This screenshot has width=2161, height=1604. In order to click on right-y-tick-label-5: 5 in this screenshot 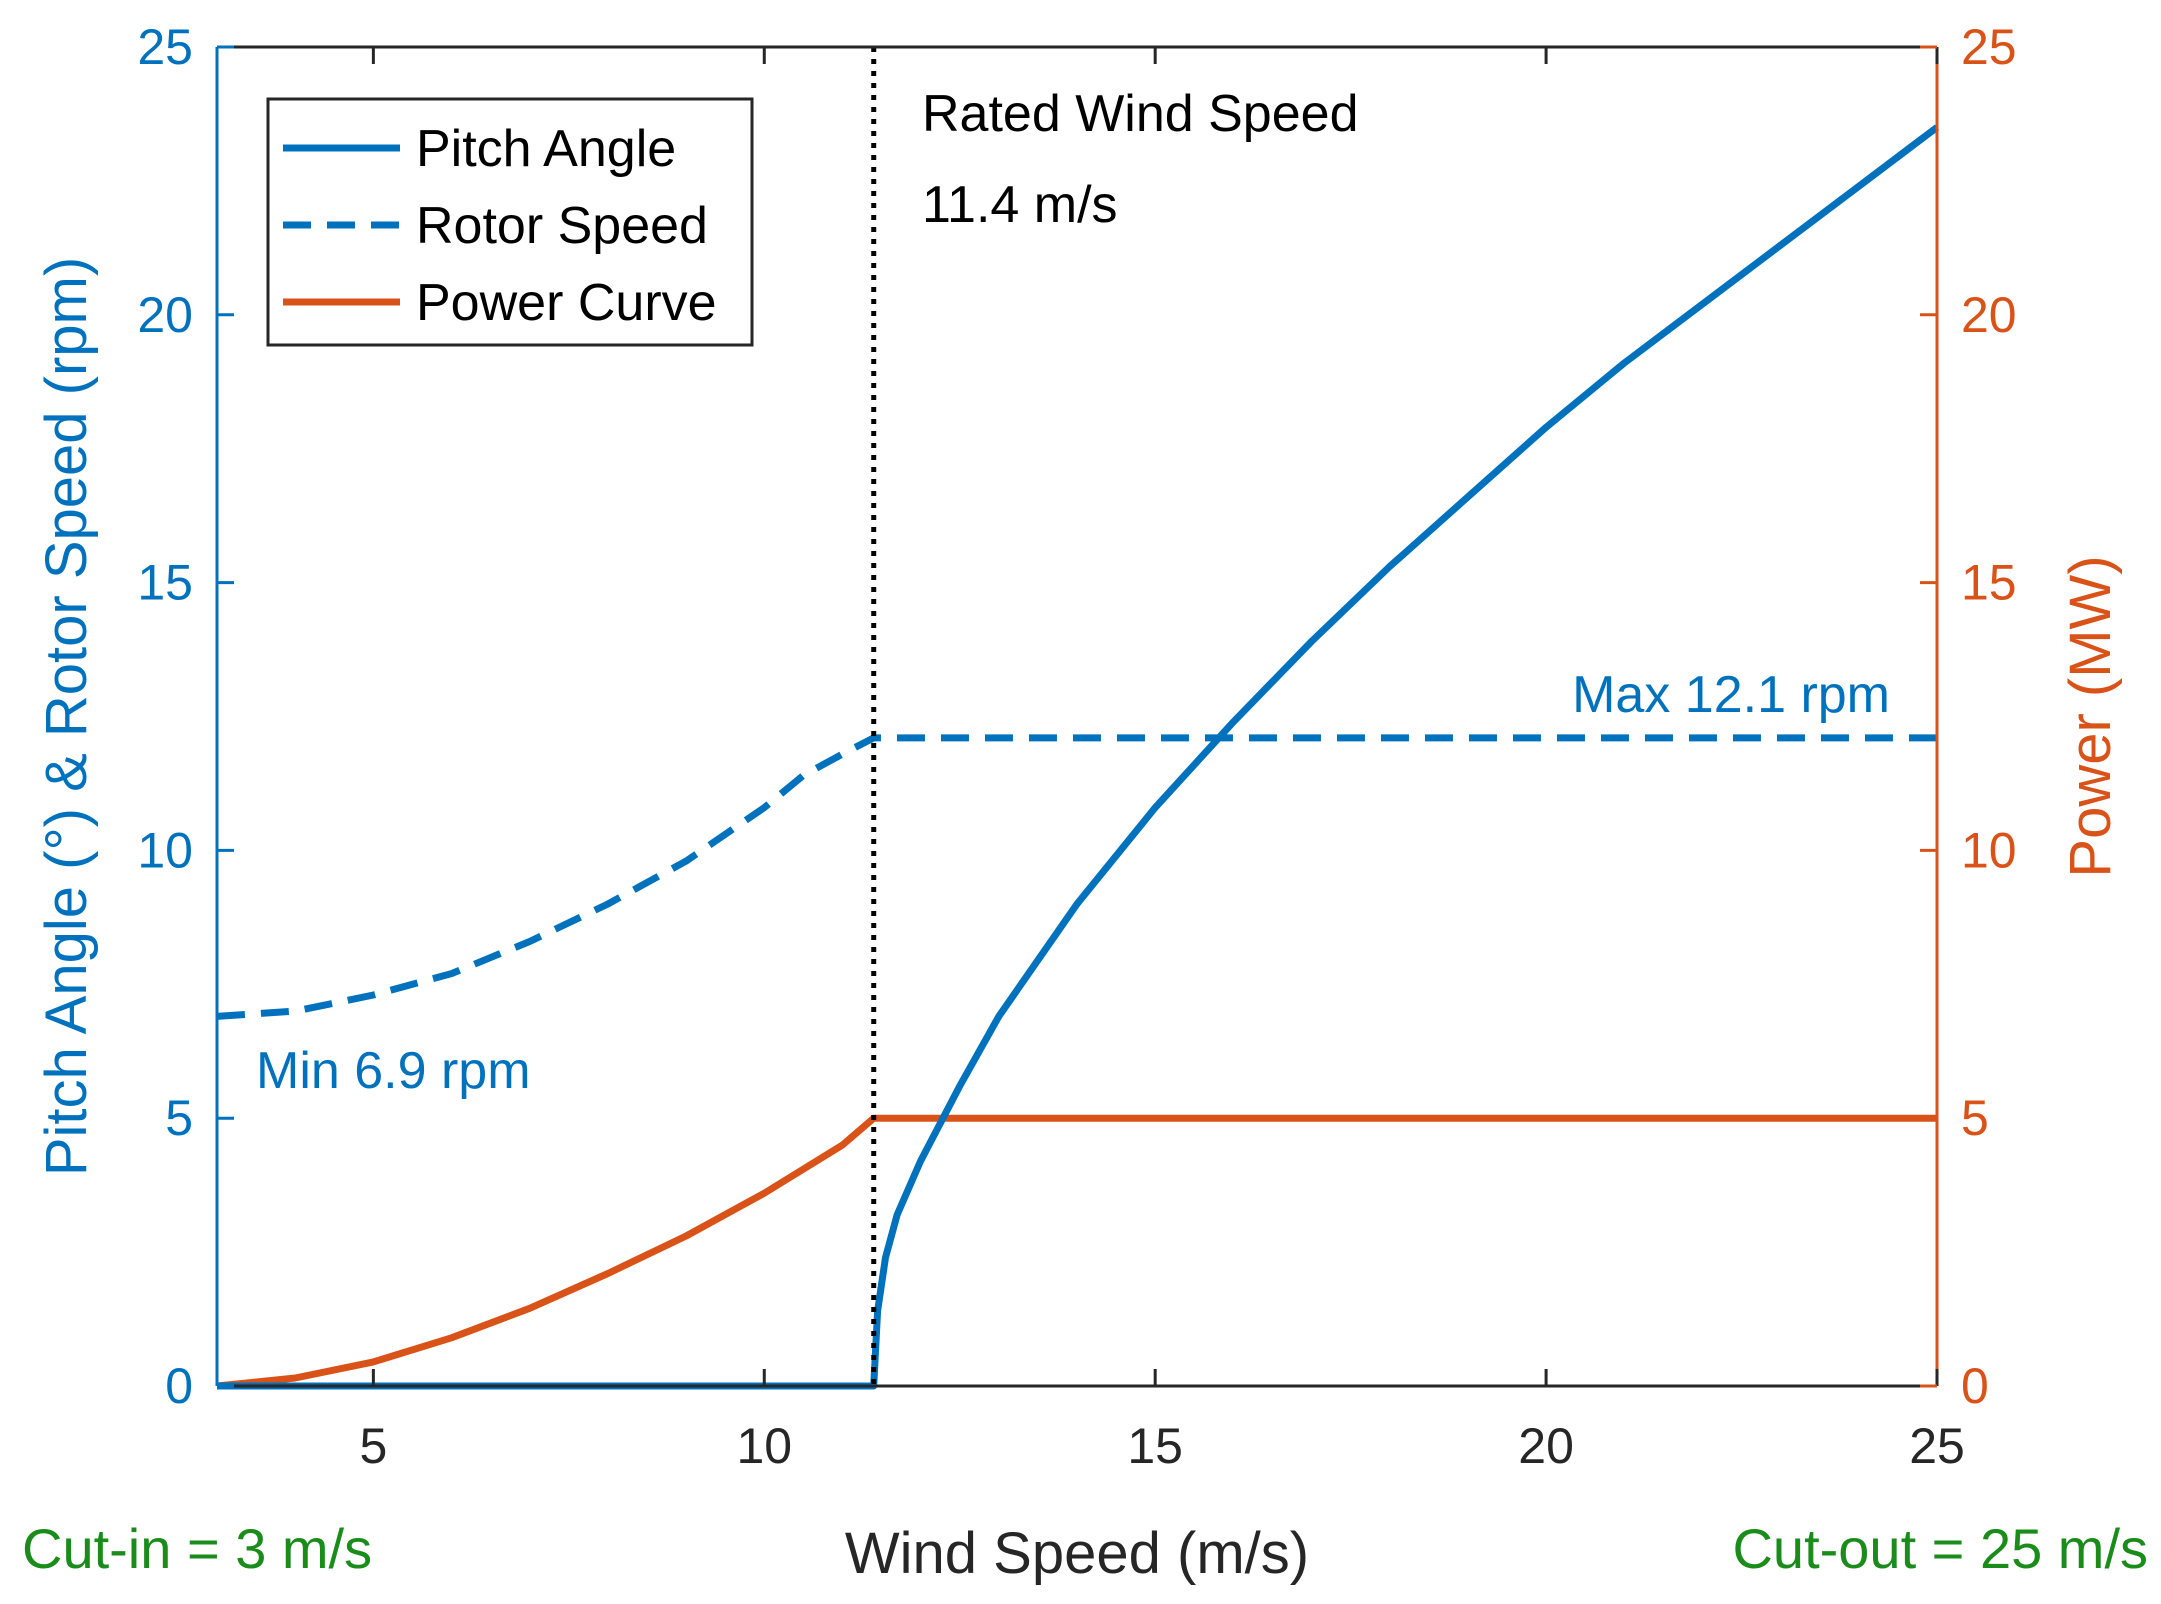, I will do `click(1975, 1118)`.